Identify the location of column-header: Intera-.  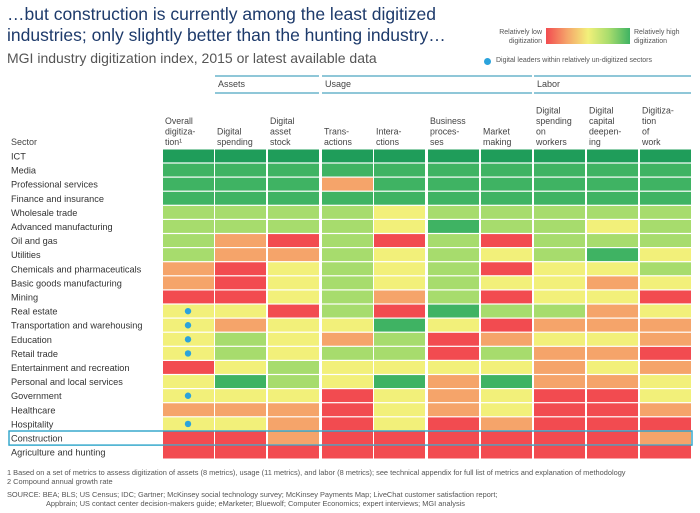
(388, 132).